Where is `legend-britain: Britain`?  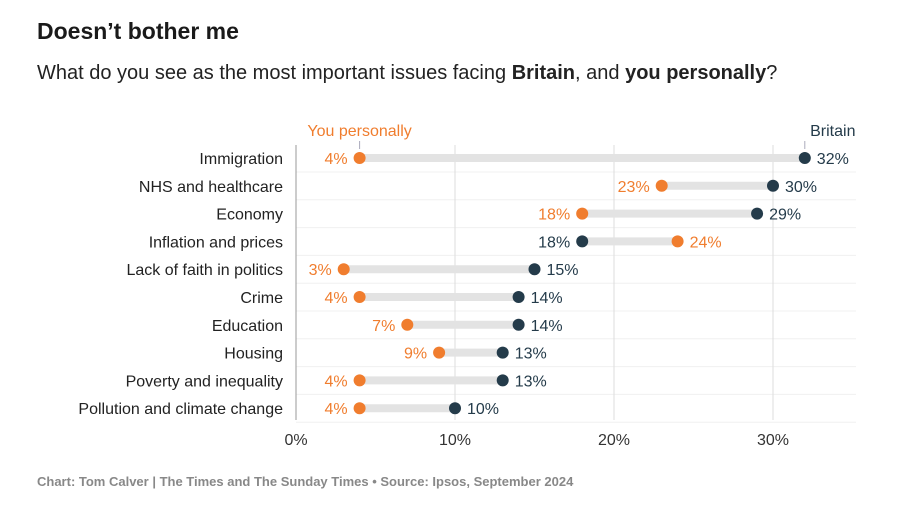
legend-britain: Britain is located at coordinates (832, 131).